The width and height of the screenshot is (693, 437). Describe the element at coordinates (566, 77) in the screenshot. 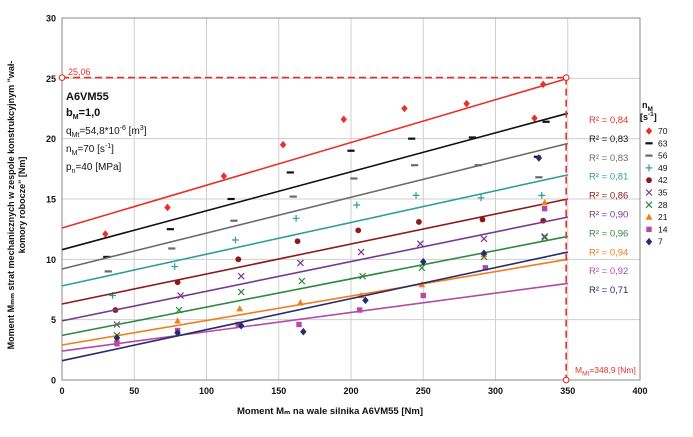

I see `ref-point` at that location.